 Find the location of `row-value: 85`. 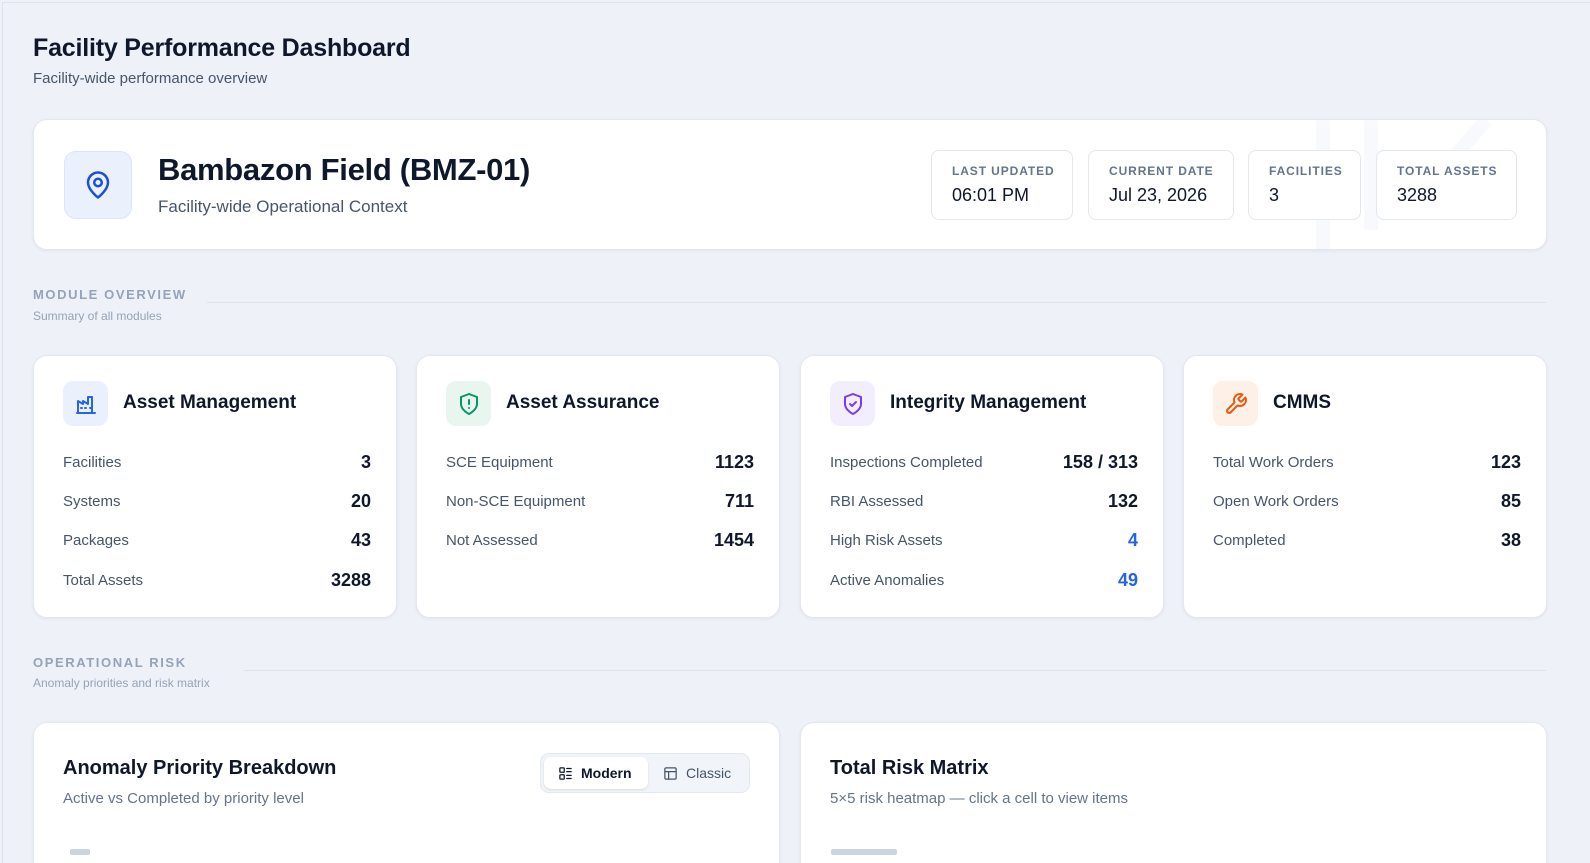

row-value: 85 is located at coordinates (1510, 501).